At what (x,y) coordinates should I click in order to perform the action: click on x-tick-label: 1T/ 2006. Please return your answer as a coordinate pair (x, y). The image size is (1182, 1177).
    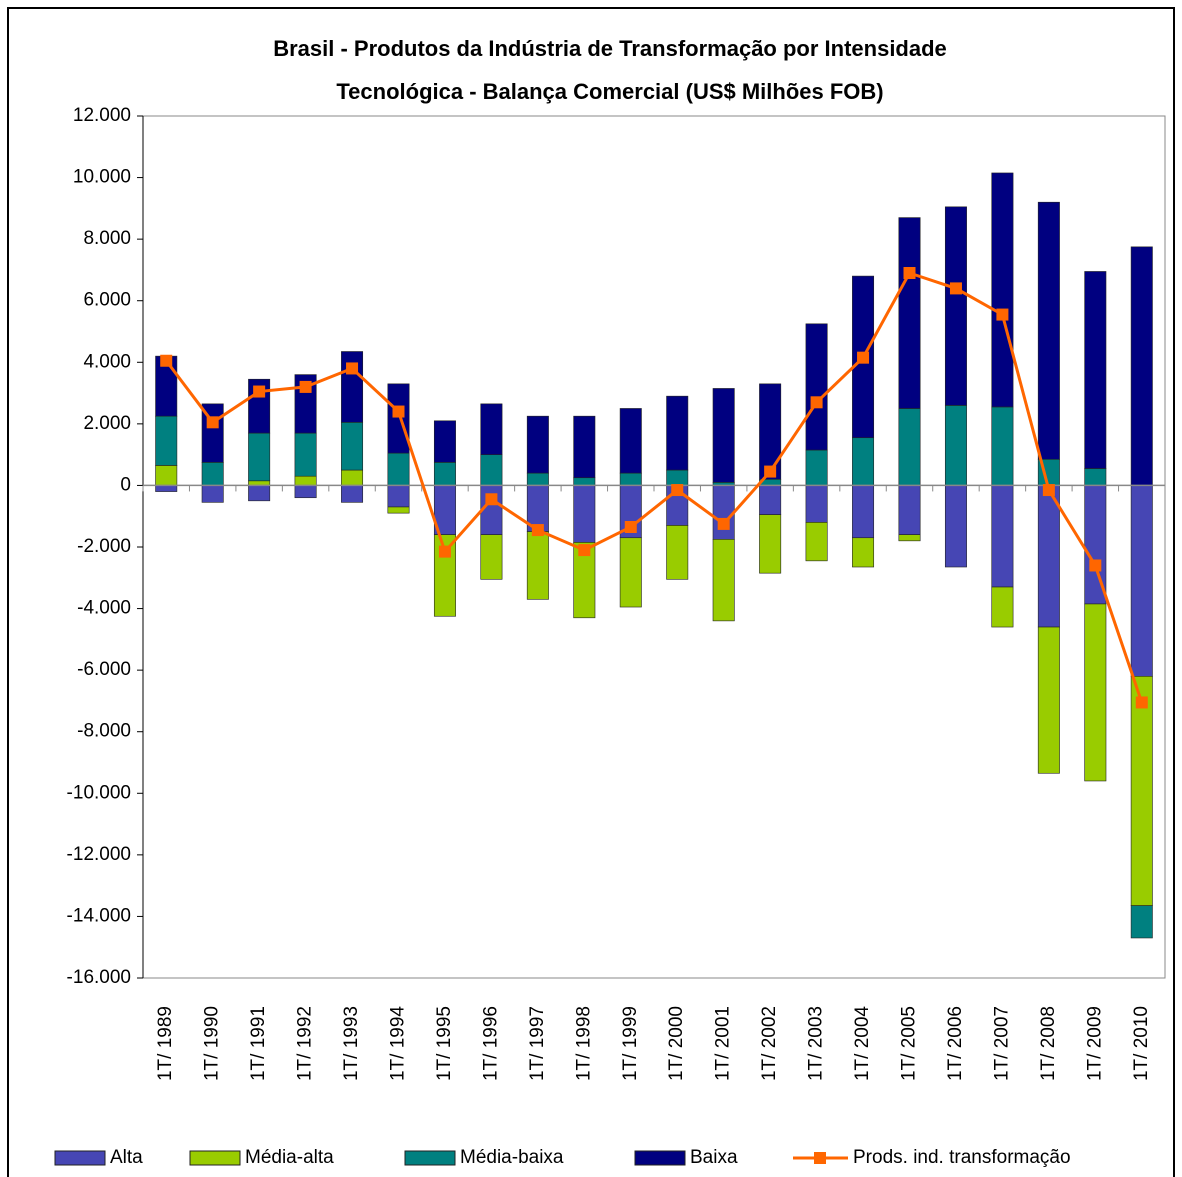
    Looking at the image, I should click on (955, 1043).